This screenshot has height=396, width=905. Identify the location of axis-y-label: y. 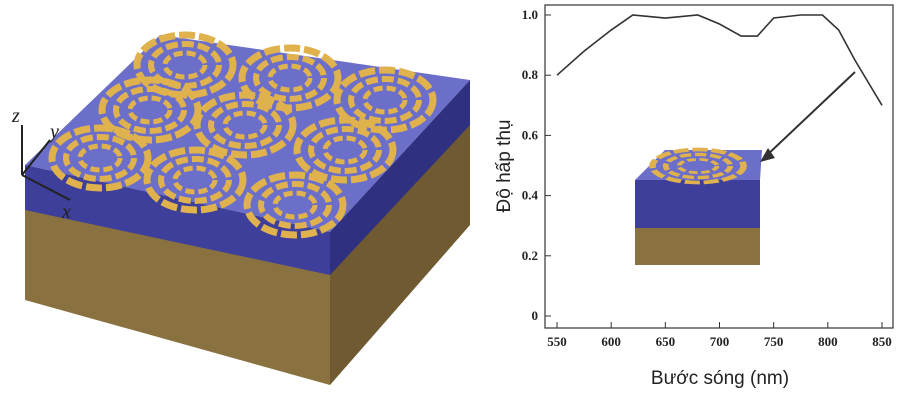
(53, 132).